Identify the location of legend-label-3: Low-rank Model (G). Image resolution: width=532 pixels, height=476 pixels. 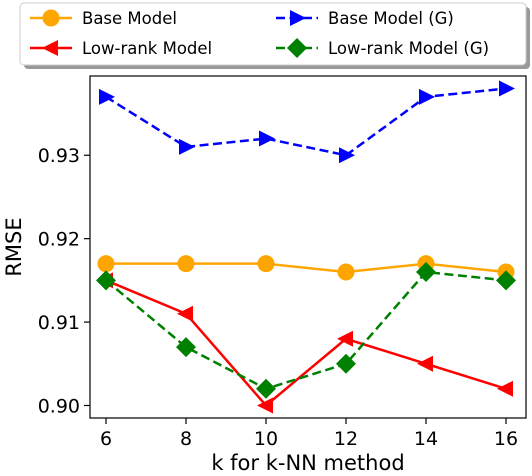
(408, 48).